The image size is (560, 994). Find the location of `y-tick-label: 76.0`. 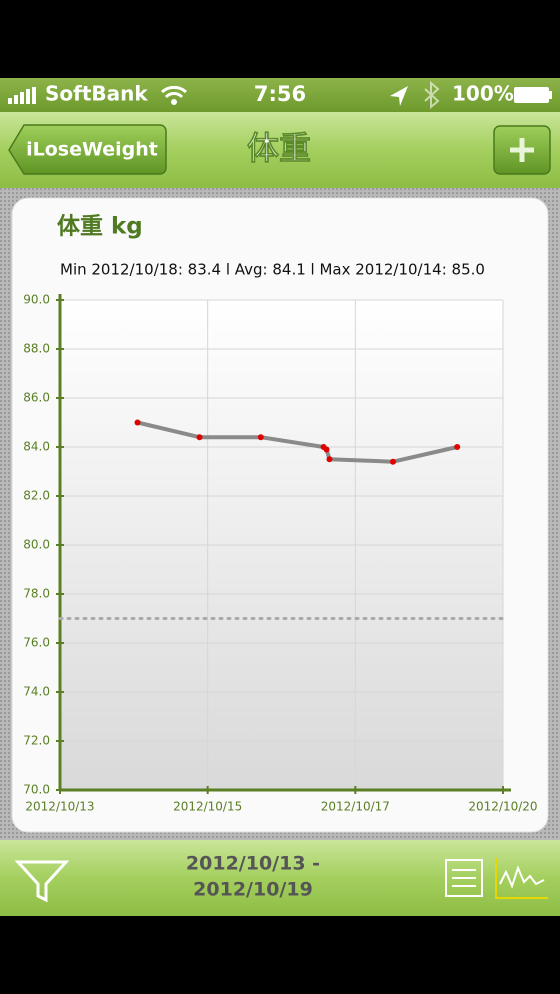

y-tick-label: 76.0 is located at coordinates (36, 643).